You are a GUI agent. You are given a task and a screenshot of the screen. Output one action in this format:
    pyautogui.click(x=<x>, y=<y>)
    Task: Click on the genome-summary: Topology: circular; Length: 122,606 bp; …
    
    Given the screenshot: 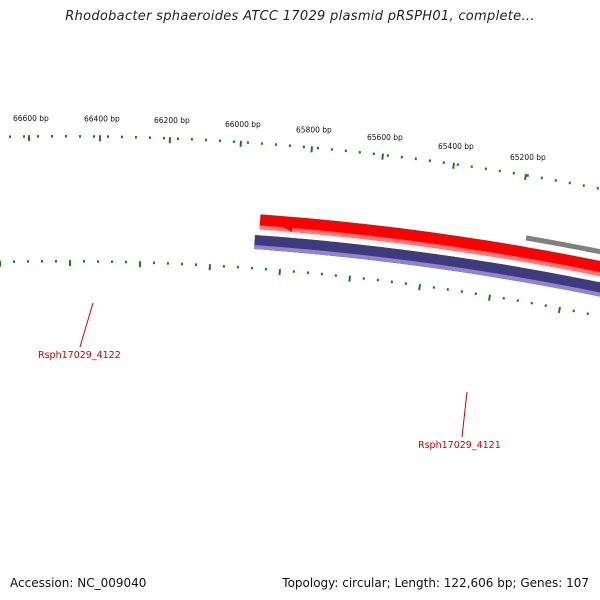 What is the action you would take?
    pyautogui.click(x=435, y=583)
    